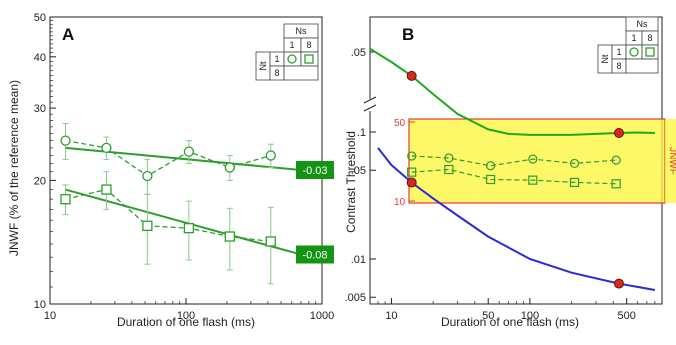  Describe the element at coordinates (605, 58) in the screenshot. I see `legend-b-nt-header: Nt` at that location.